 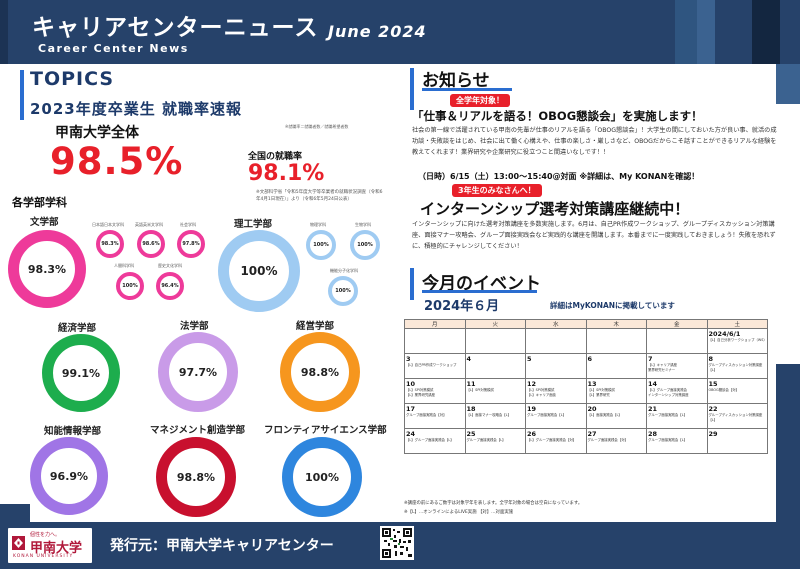 I want to click on calendar-event: 【L】グループ面接実践会【対】, so click(x=552, y=440).